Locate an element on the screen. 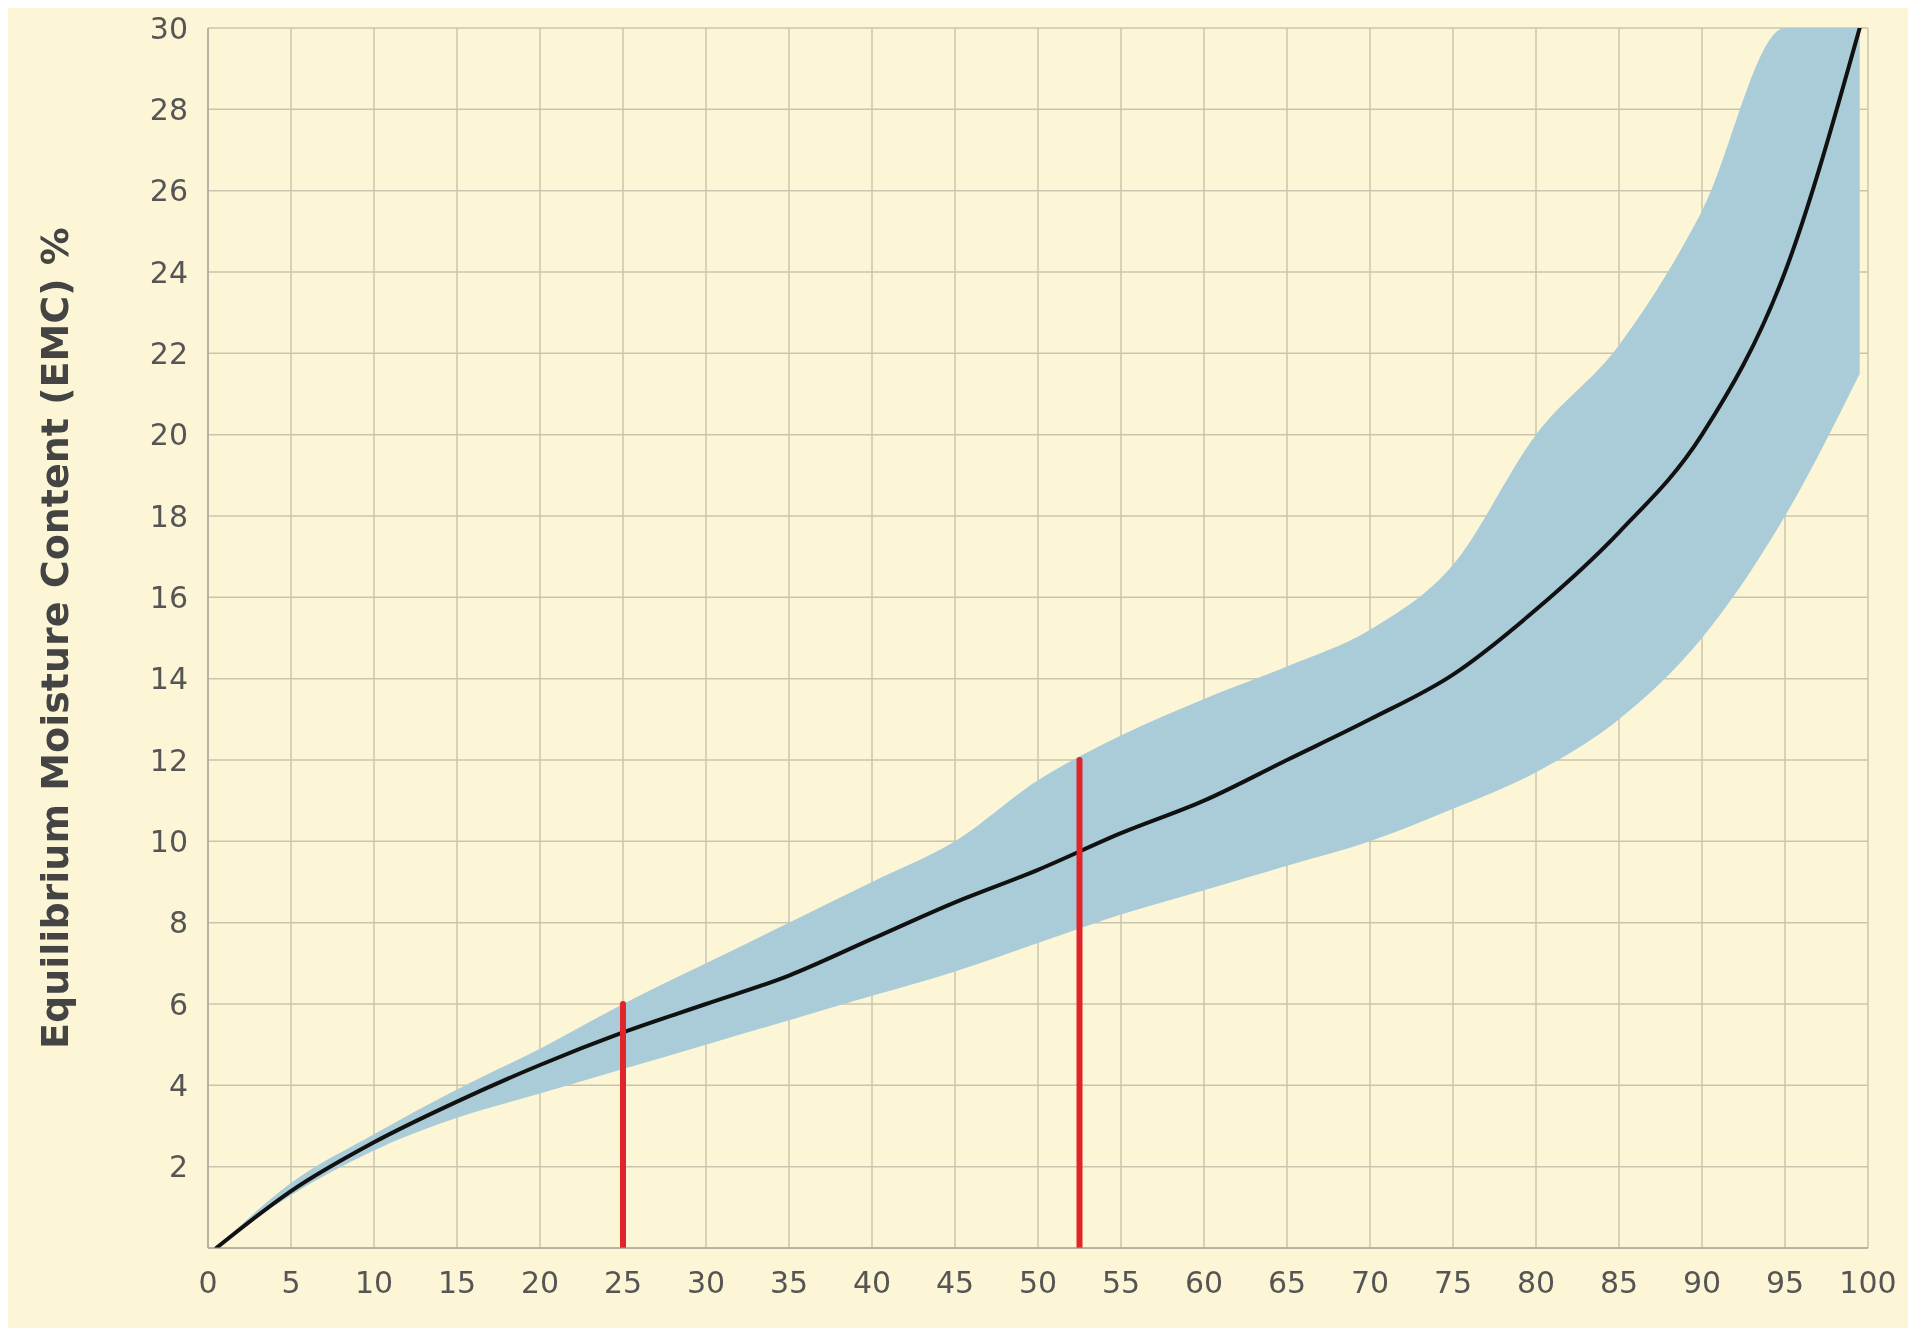  y-tick-label: 2 is located at coordinates (178, 1167).